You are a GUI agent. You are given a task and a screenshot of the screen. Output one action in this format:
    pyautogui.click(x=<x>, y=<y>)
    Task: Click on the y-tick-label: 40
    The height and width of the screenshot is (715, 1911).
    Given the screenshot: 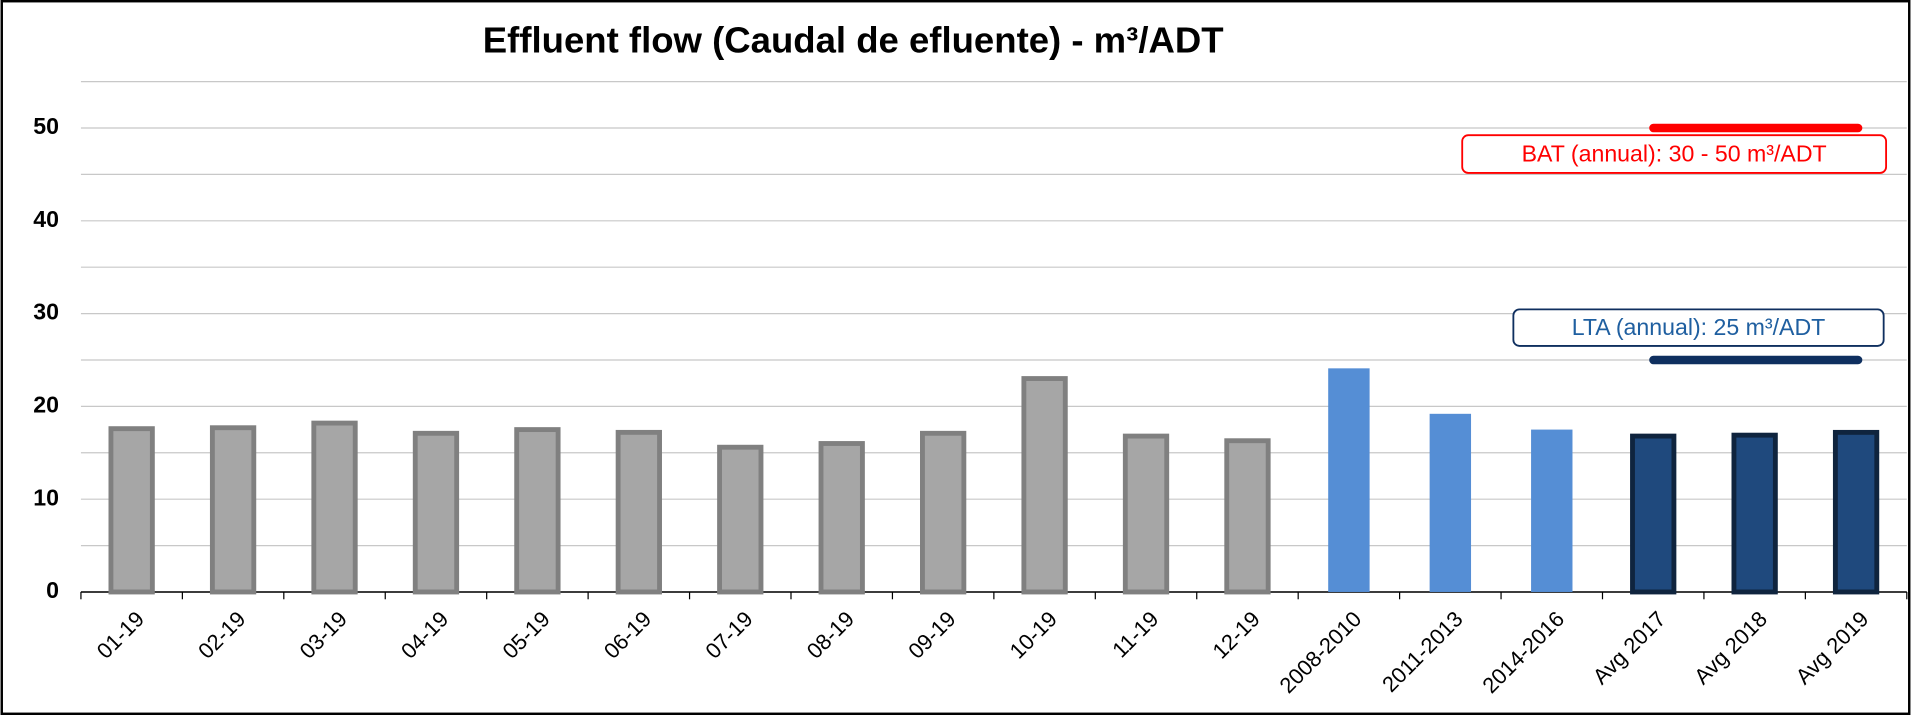 What is the action you would take?
    pyautogui.click(x=46, y=219)
    